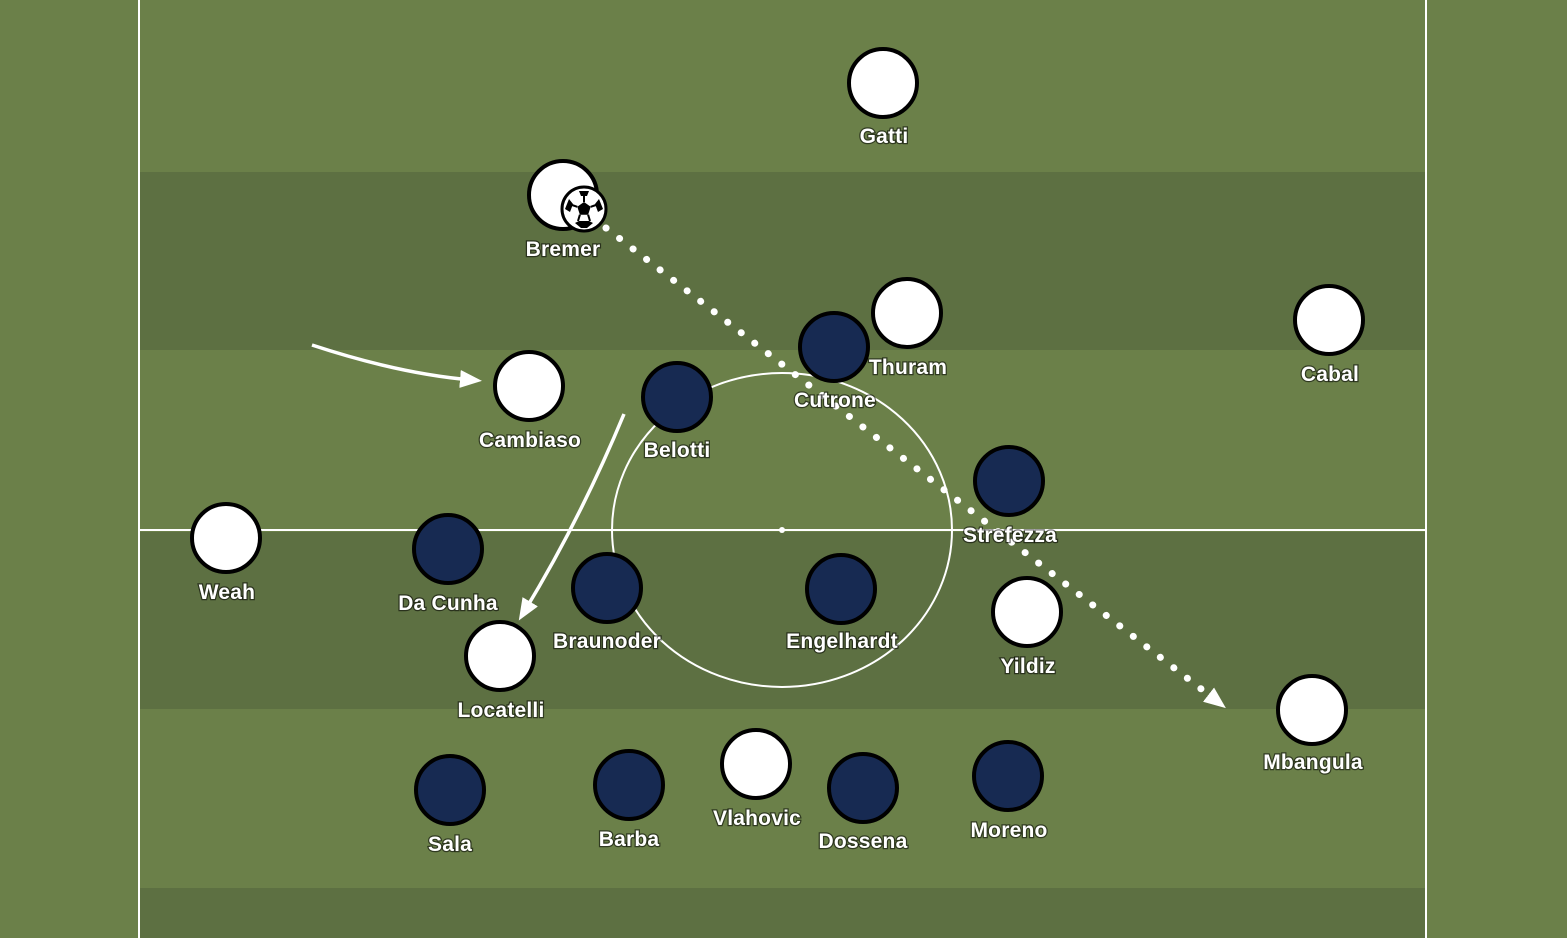 Image resolution: width=1567 pixels, height=938 pixels. Describe the element at coordinates (783, 913) in the screenshot. I see `grass-stripe-dark` at that location.